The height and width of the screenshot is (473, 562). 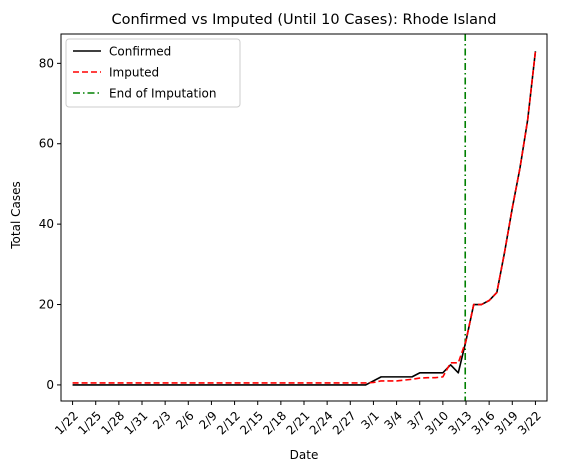 I want to click on legend-label: Imputed, so click(x=134, y=73).